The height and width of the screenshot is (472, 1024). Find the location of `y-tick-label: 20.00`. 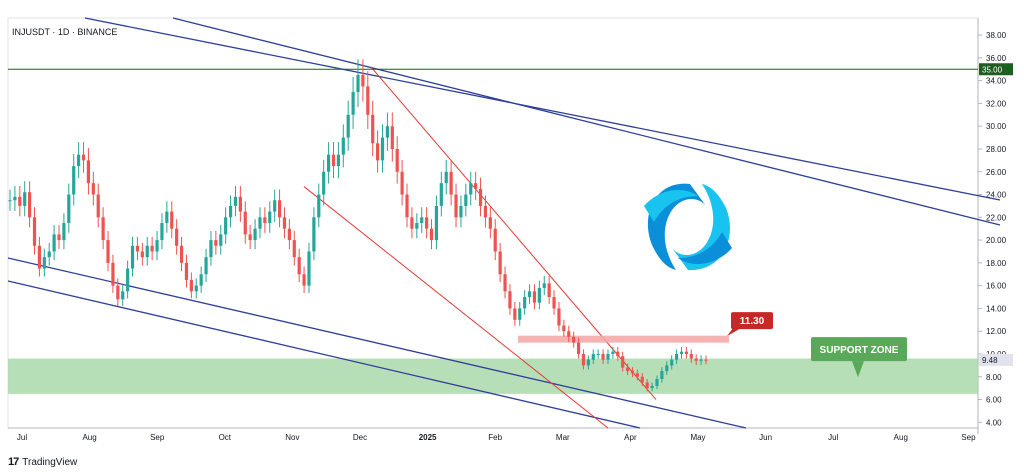

y-tick-label: 20.00 is located at coordinates (996, 240).